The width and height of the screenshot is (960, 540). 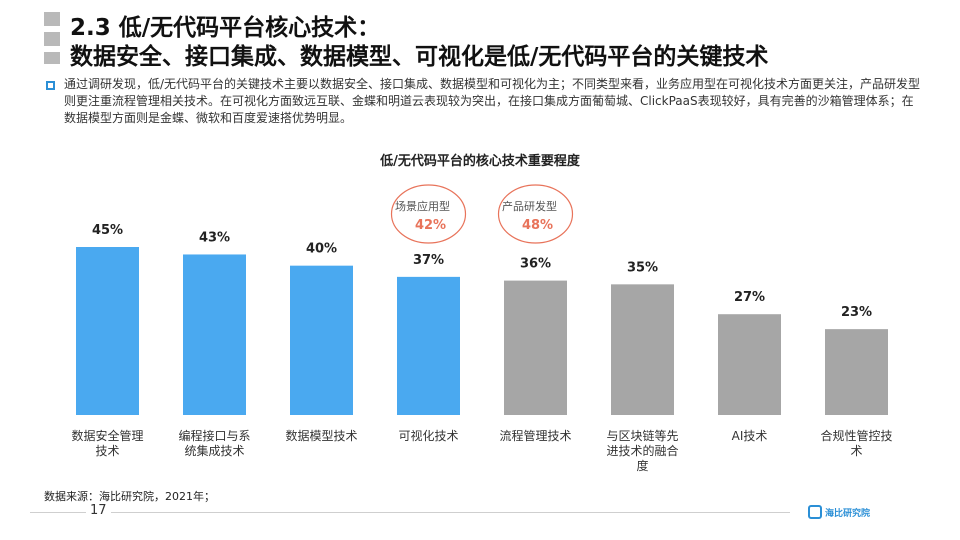 What do you see at coordinates (537, 225) in the screenshot?
I see `annotation-value: 48%` at bounding box center [537, 225].